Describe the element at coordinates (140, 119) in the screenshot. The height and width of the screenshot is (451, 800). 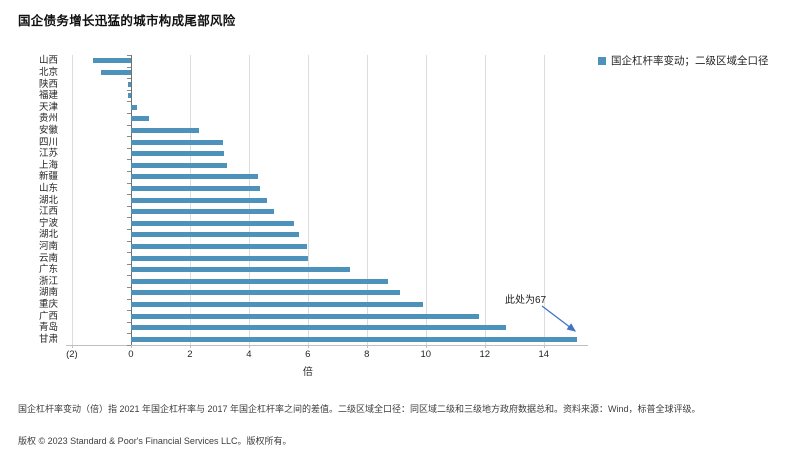
I see `bar-贵州` at that location.